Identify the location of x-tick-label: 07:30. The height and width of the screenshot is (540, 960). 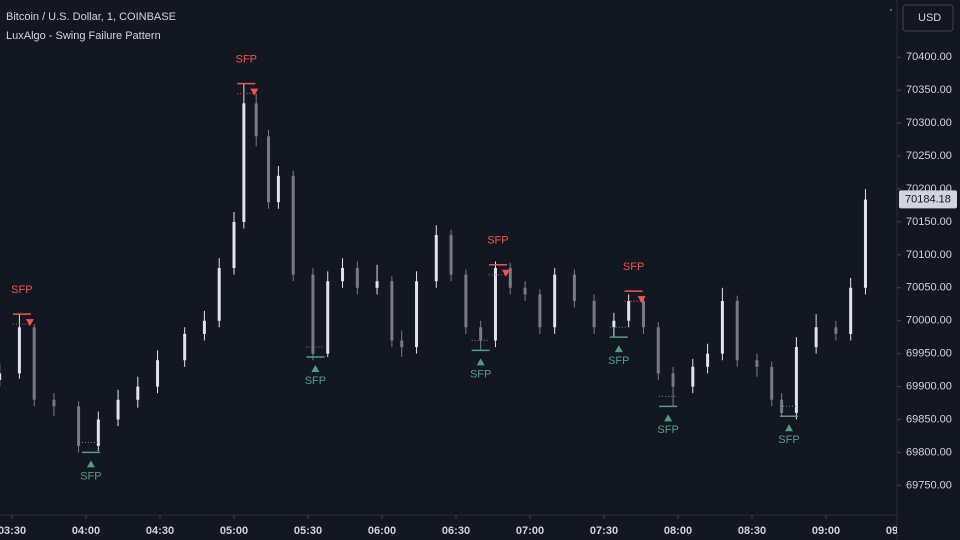
(604, 531).